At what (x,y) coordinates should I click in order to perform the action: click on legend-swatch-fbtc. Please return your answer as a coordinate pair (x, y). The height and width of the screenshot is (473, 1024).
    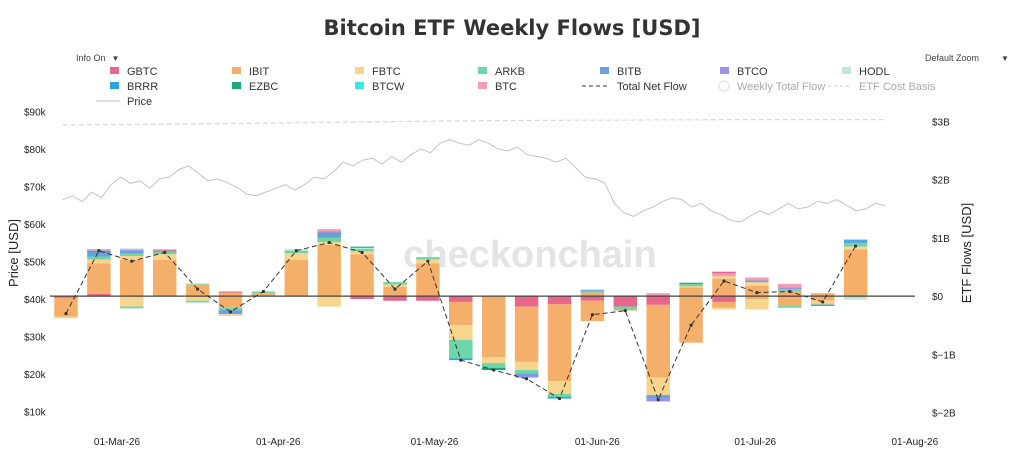
    Looking at the image, I should click on (359, 70).